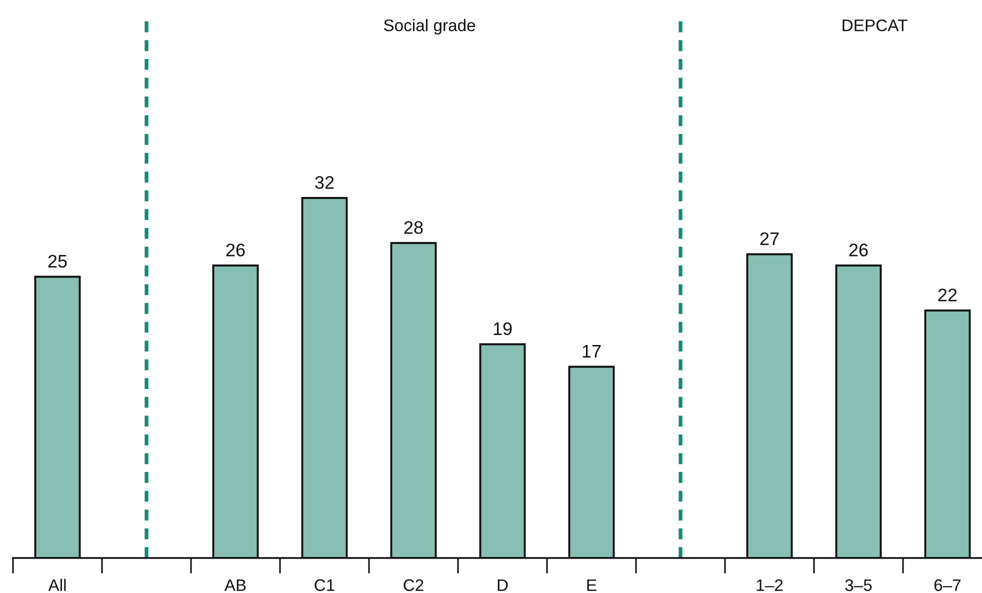 The height and width of the screenshot is (593, 982). I want to click on x-tick-label: C1, so click(324, 585).